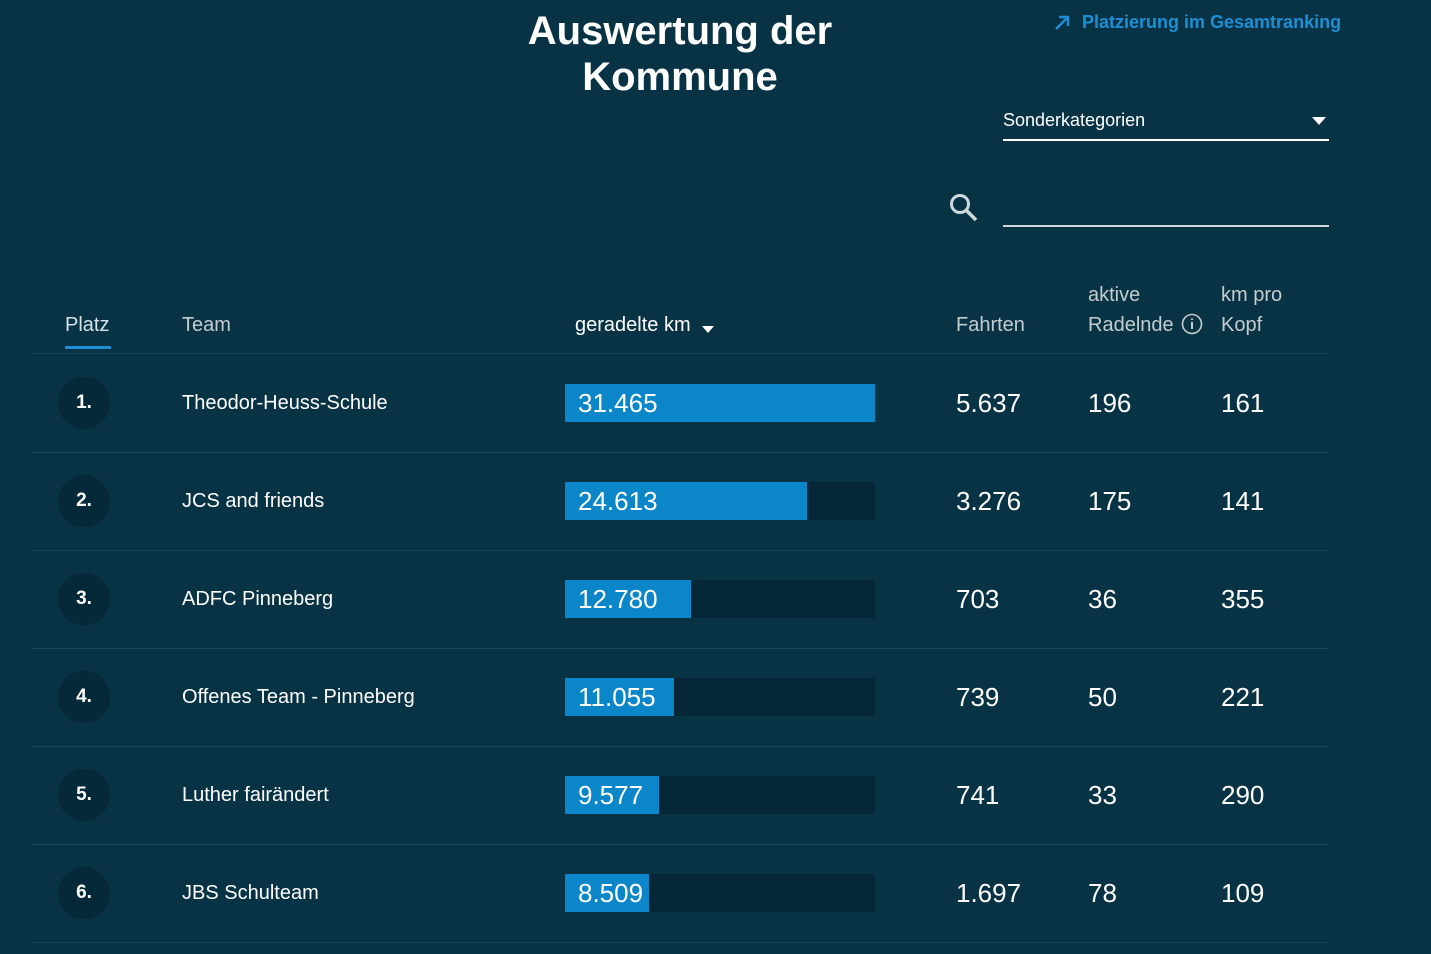 The width and height of the screenshot is (1431, 954). Describe the element at coordinates (1166, 226) in the screenshot. I see `search-input` at that location.